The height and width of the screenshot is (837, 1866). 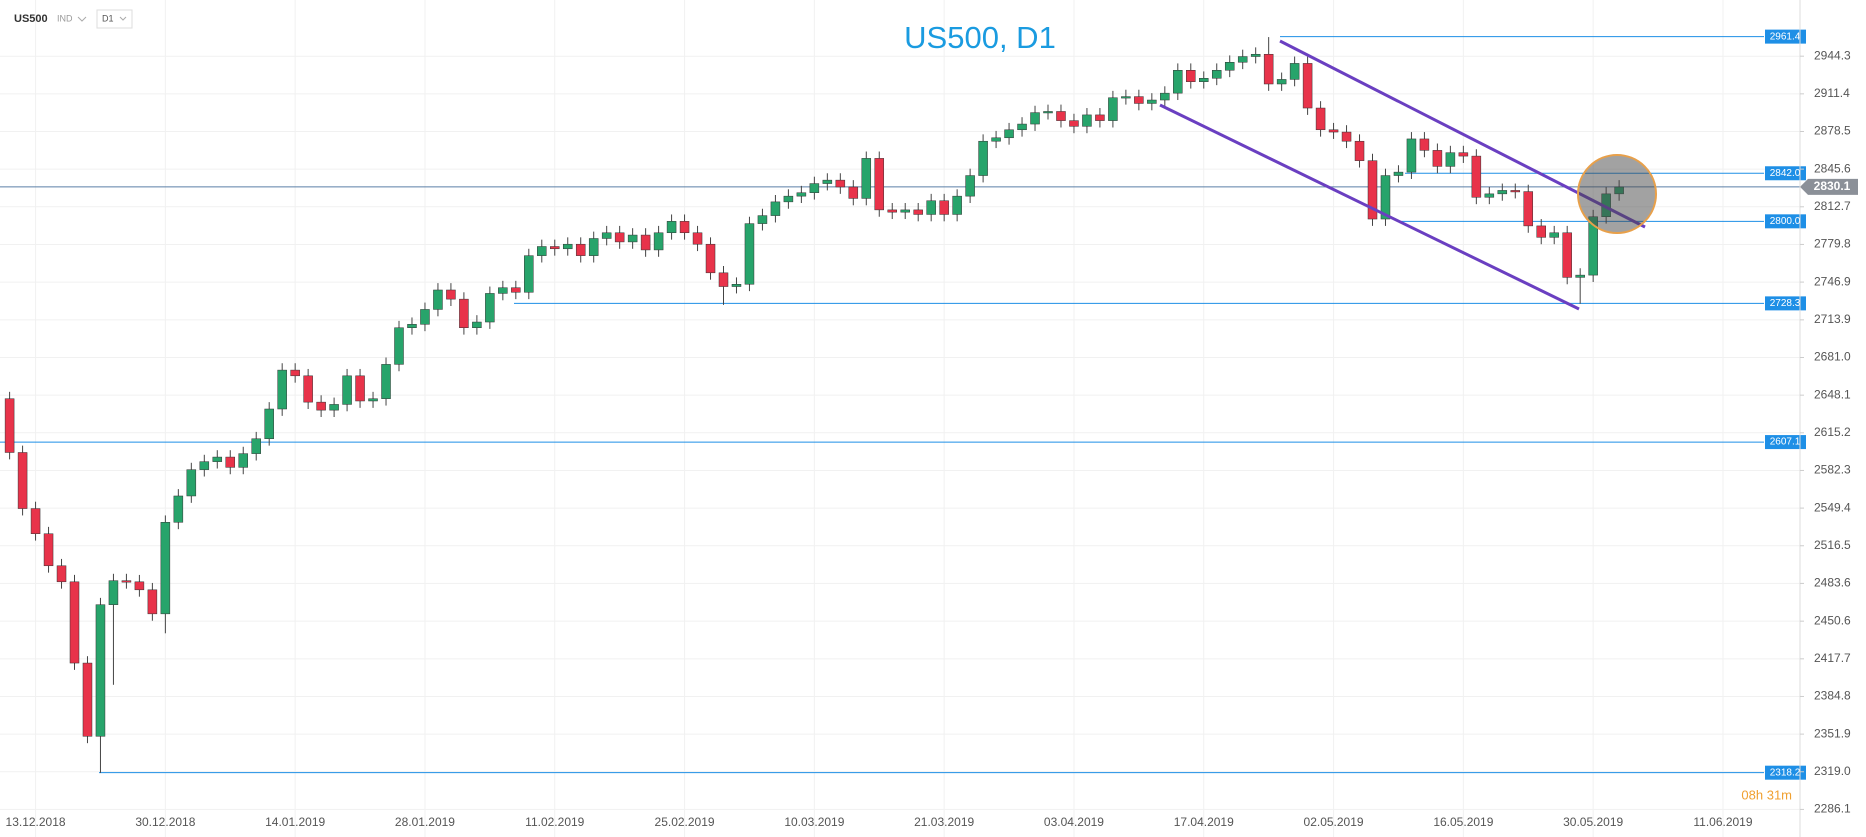 What do you see at coordinates (1832, 319) in the screenshot?
I see `y-tick-label: 2713.9` at bounding box center [1832, 319].